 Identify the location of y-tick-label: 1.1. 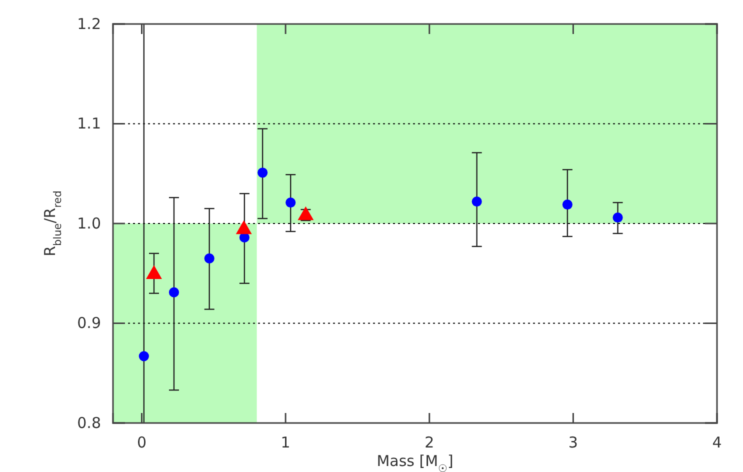
(89, 123).